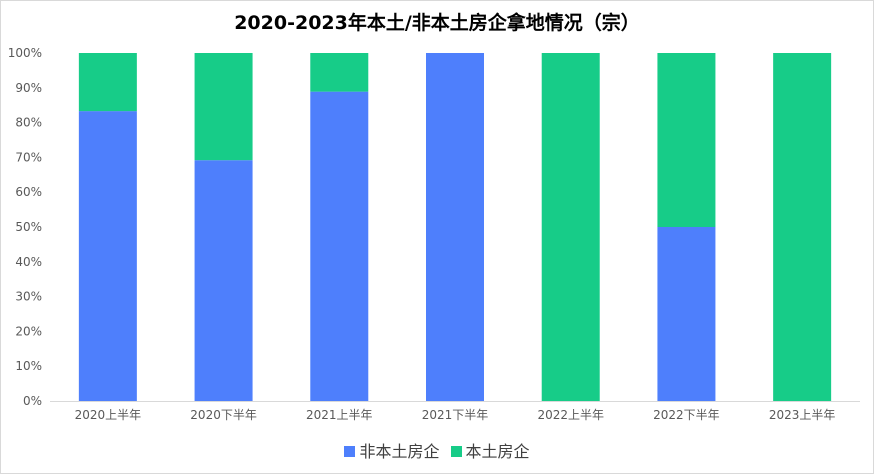 Image resolution: width=874 pixels, height=474 pixels. What do you see at coordinates (28, 227) in the screenshot?
I see `y-tick-label: 50%` at bounding box center [28, 227].